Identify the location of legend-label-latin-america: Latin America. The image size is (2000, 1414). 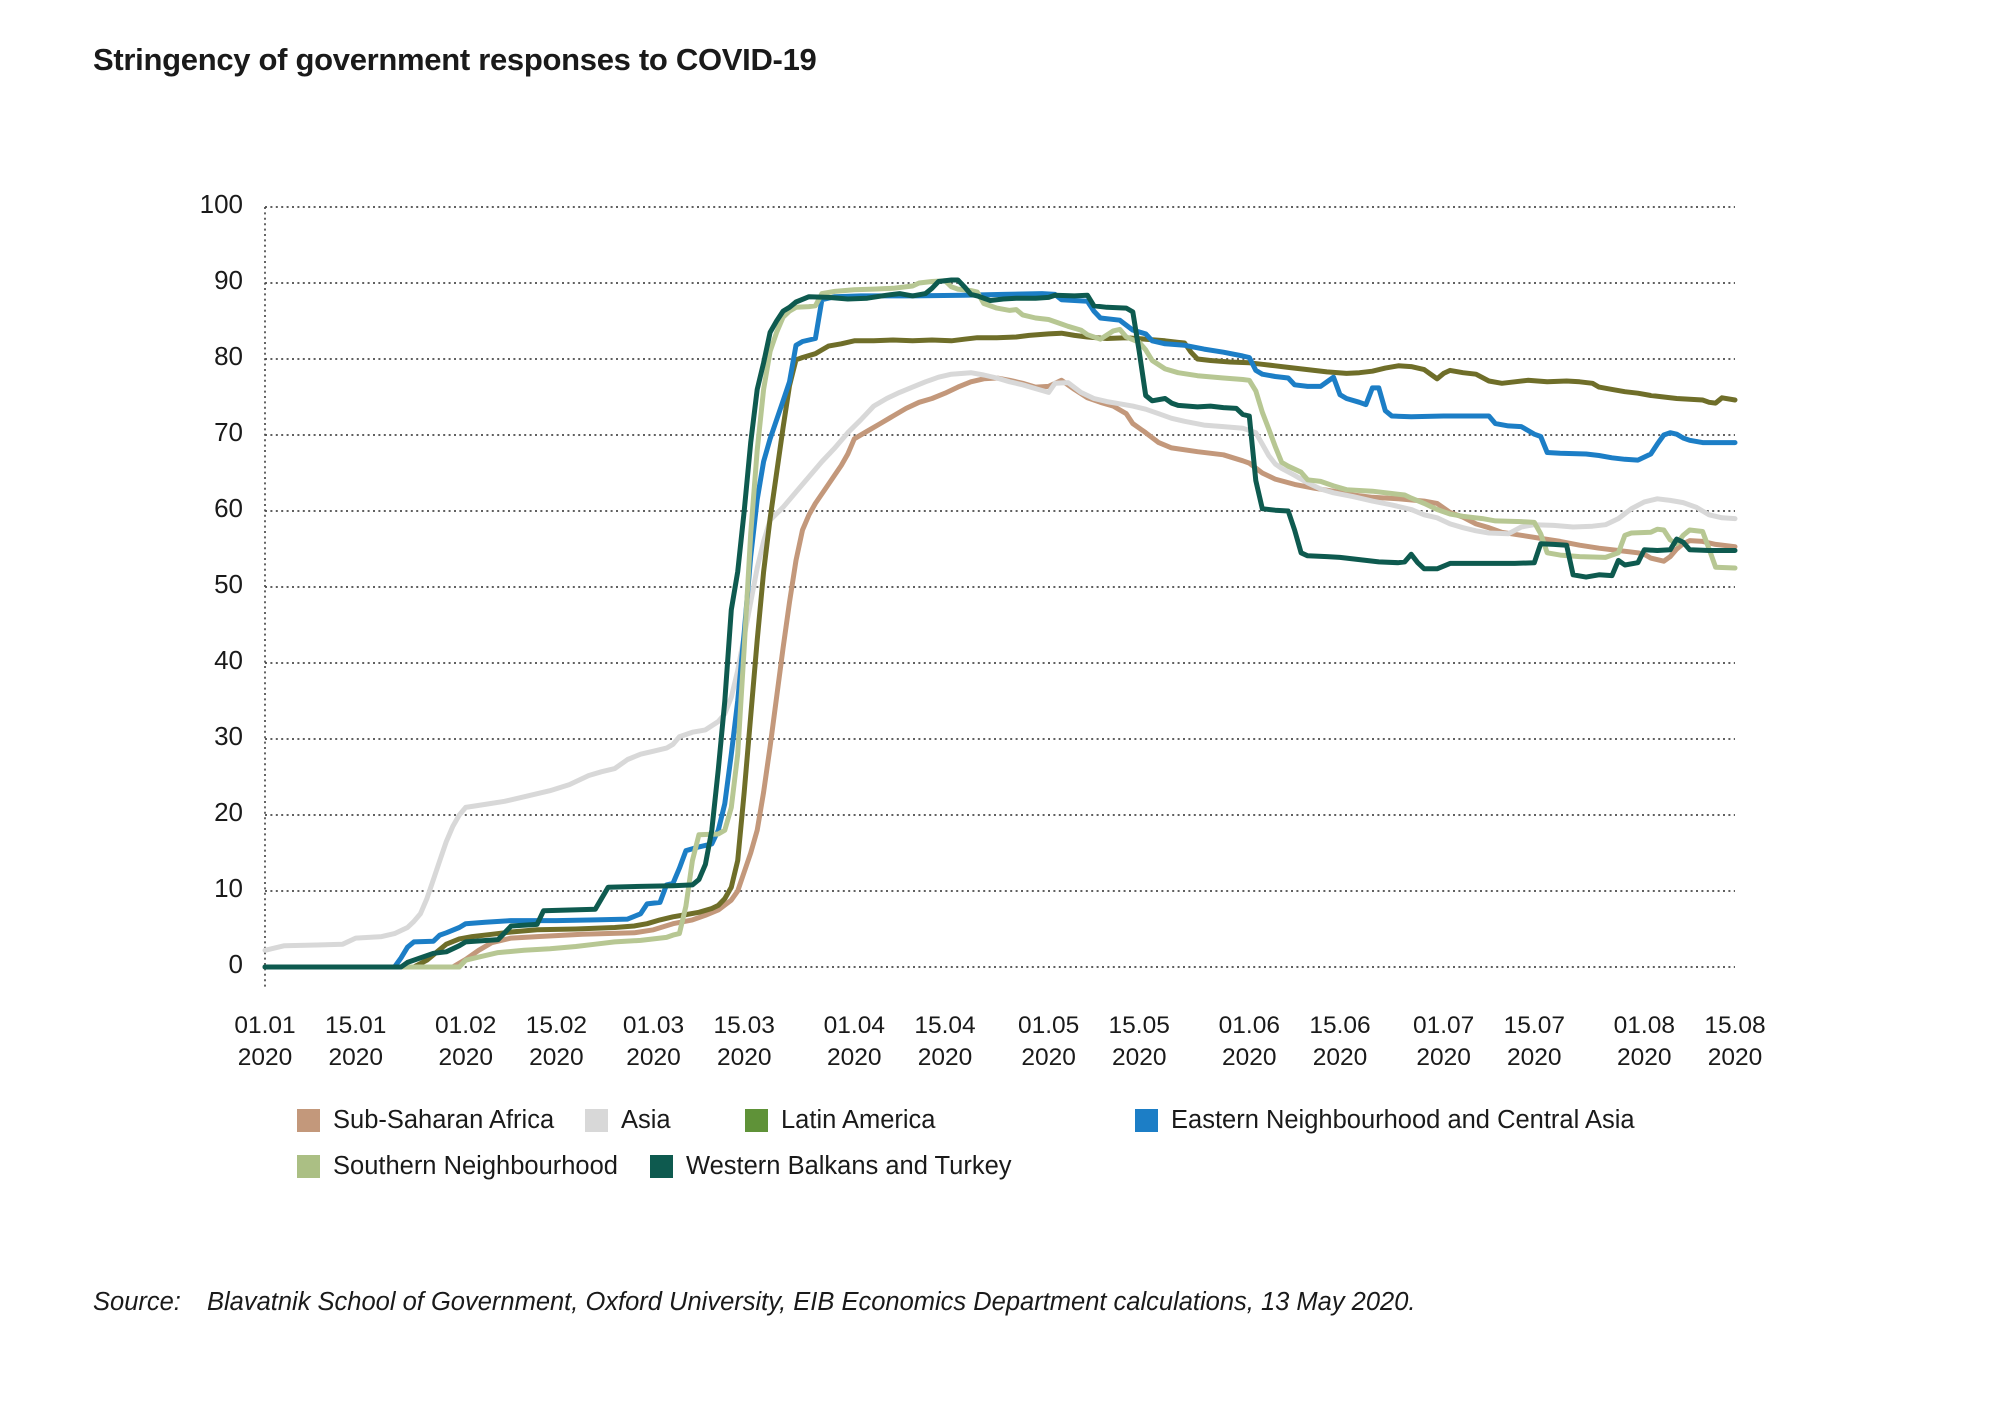
(858, 1120).